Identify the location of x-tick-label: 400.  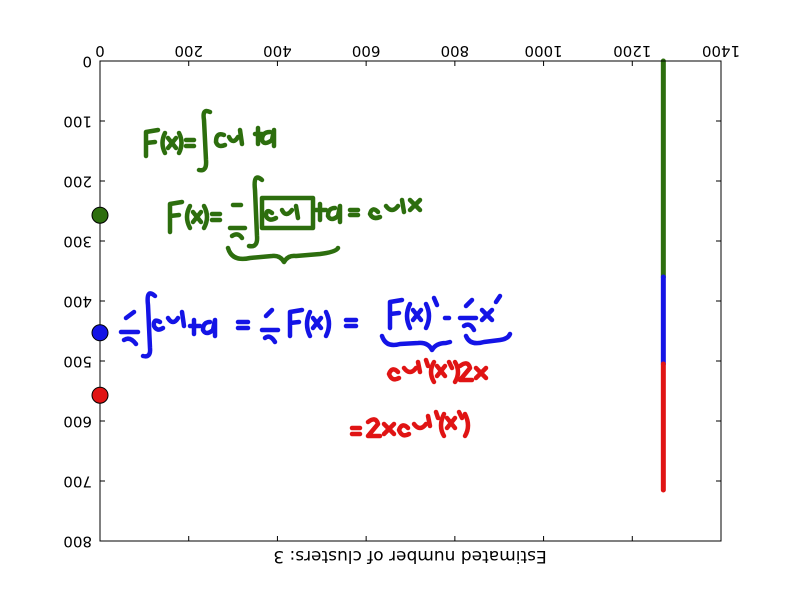
(277, 51).